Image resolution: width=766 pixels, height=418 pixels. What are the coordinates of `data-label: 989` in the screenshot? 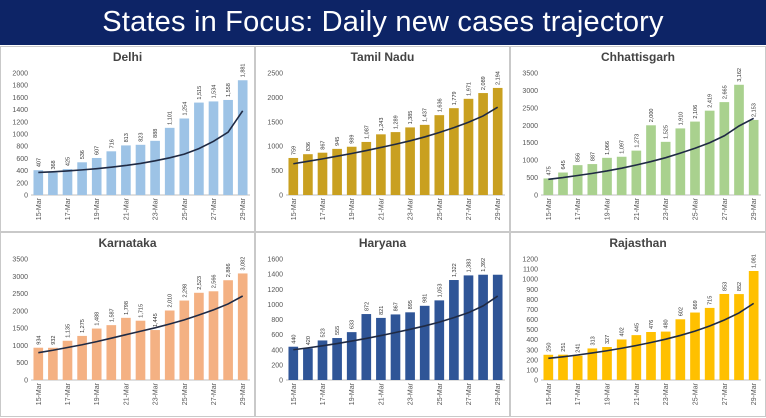 It's located at (353, 139).